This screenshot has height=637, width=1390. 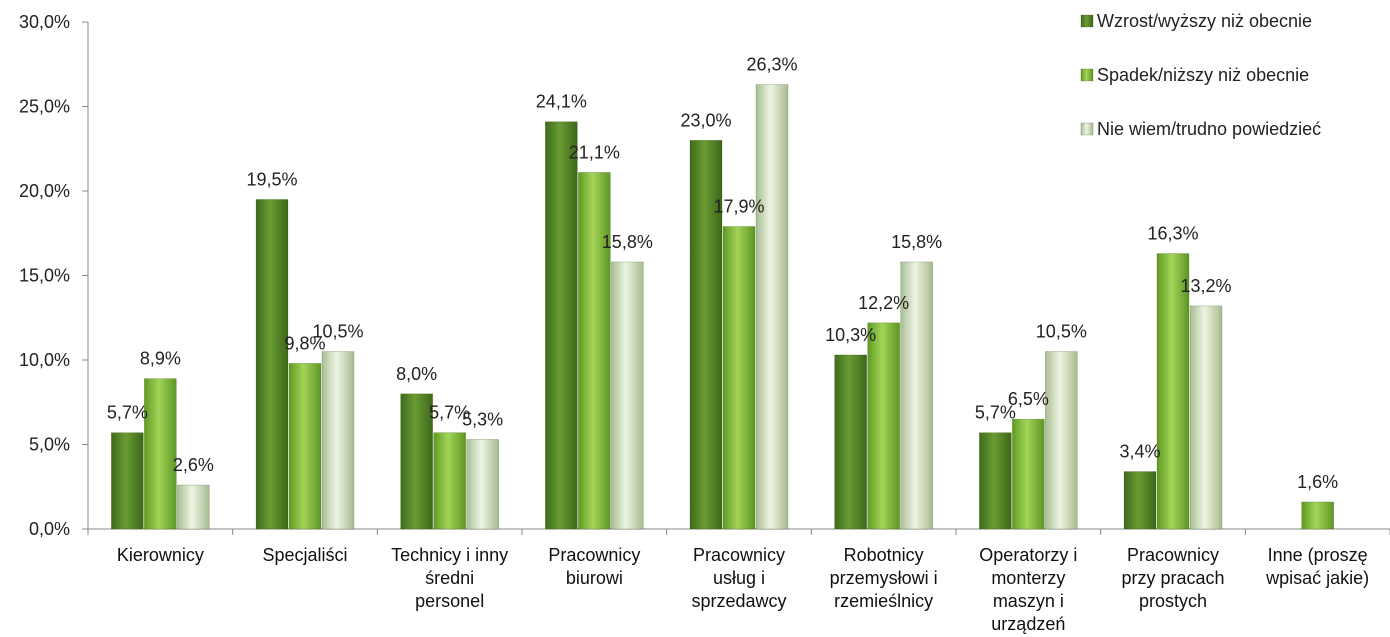 I want to click on x-category-label: monterzy, so click(x=1028, y=578).